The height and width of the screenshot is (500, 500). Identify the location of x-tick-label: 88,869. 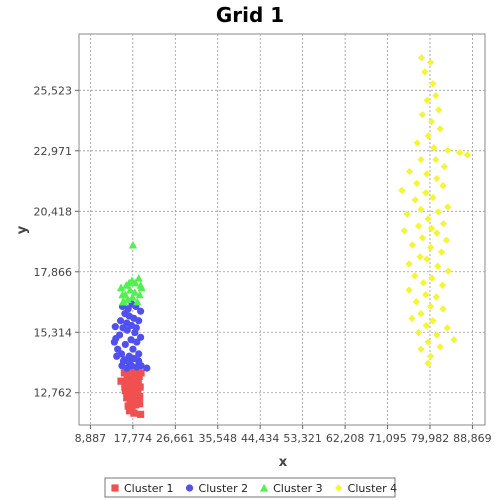
(472, 438).